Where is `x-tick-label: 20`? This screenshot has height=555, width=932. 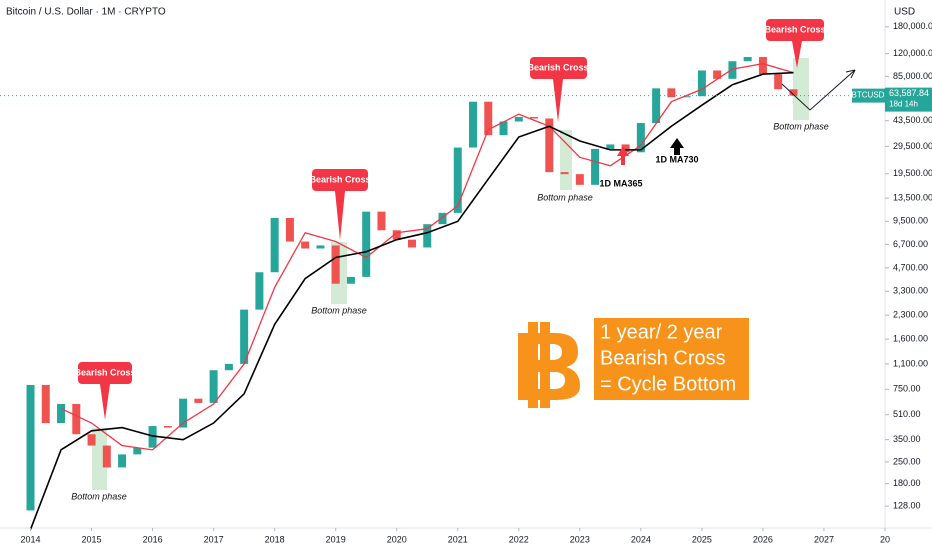 x-tick-label: 20 is located at coordinates (885, 539).